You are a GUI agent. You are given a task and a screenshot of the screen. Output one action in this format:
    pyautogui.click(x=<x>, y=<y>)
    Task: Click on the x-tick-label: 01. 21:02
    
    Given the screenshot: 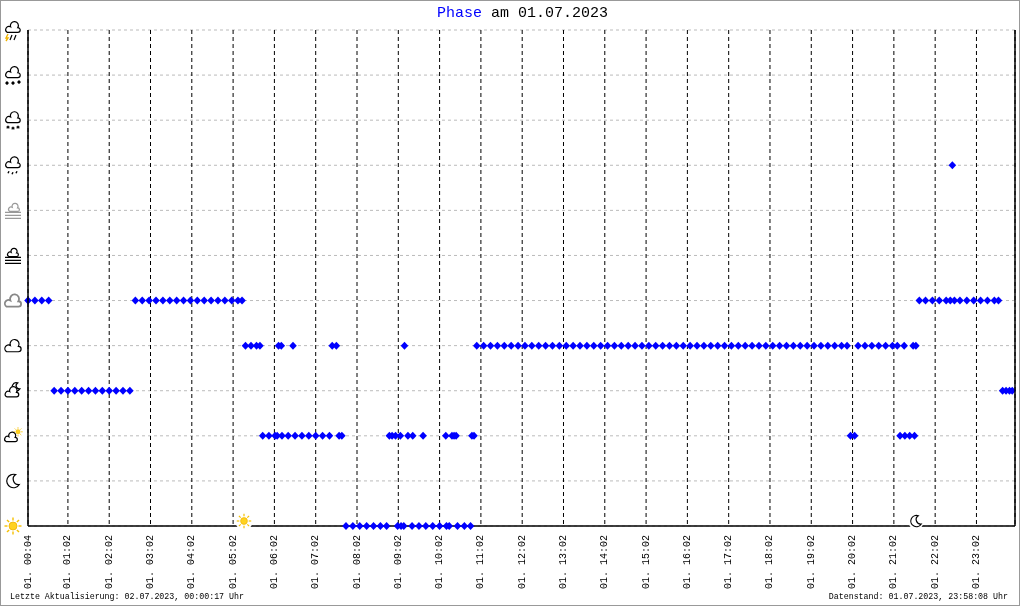 What is the action you would take?
    pyautogui.click(x=894, y=562)
    